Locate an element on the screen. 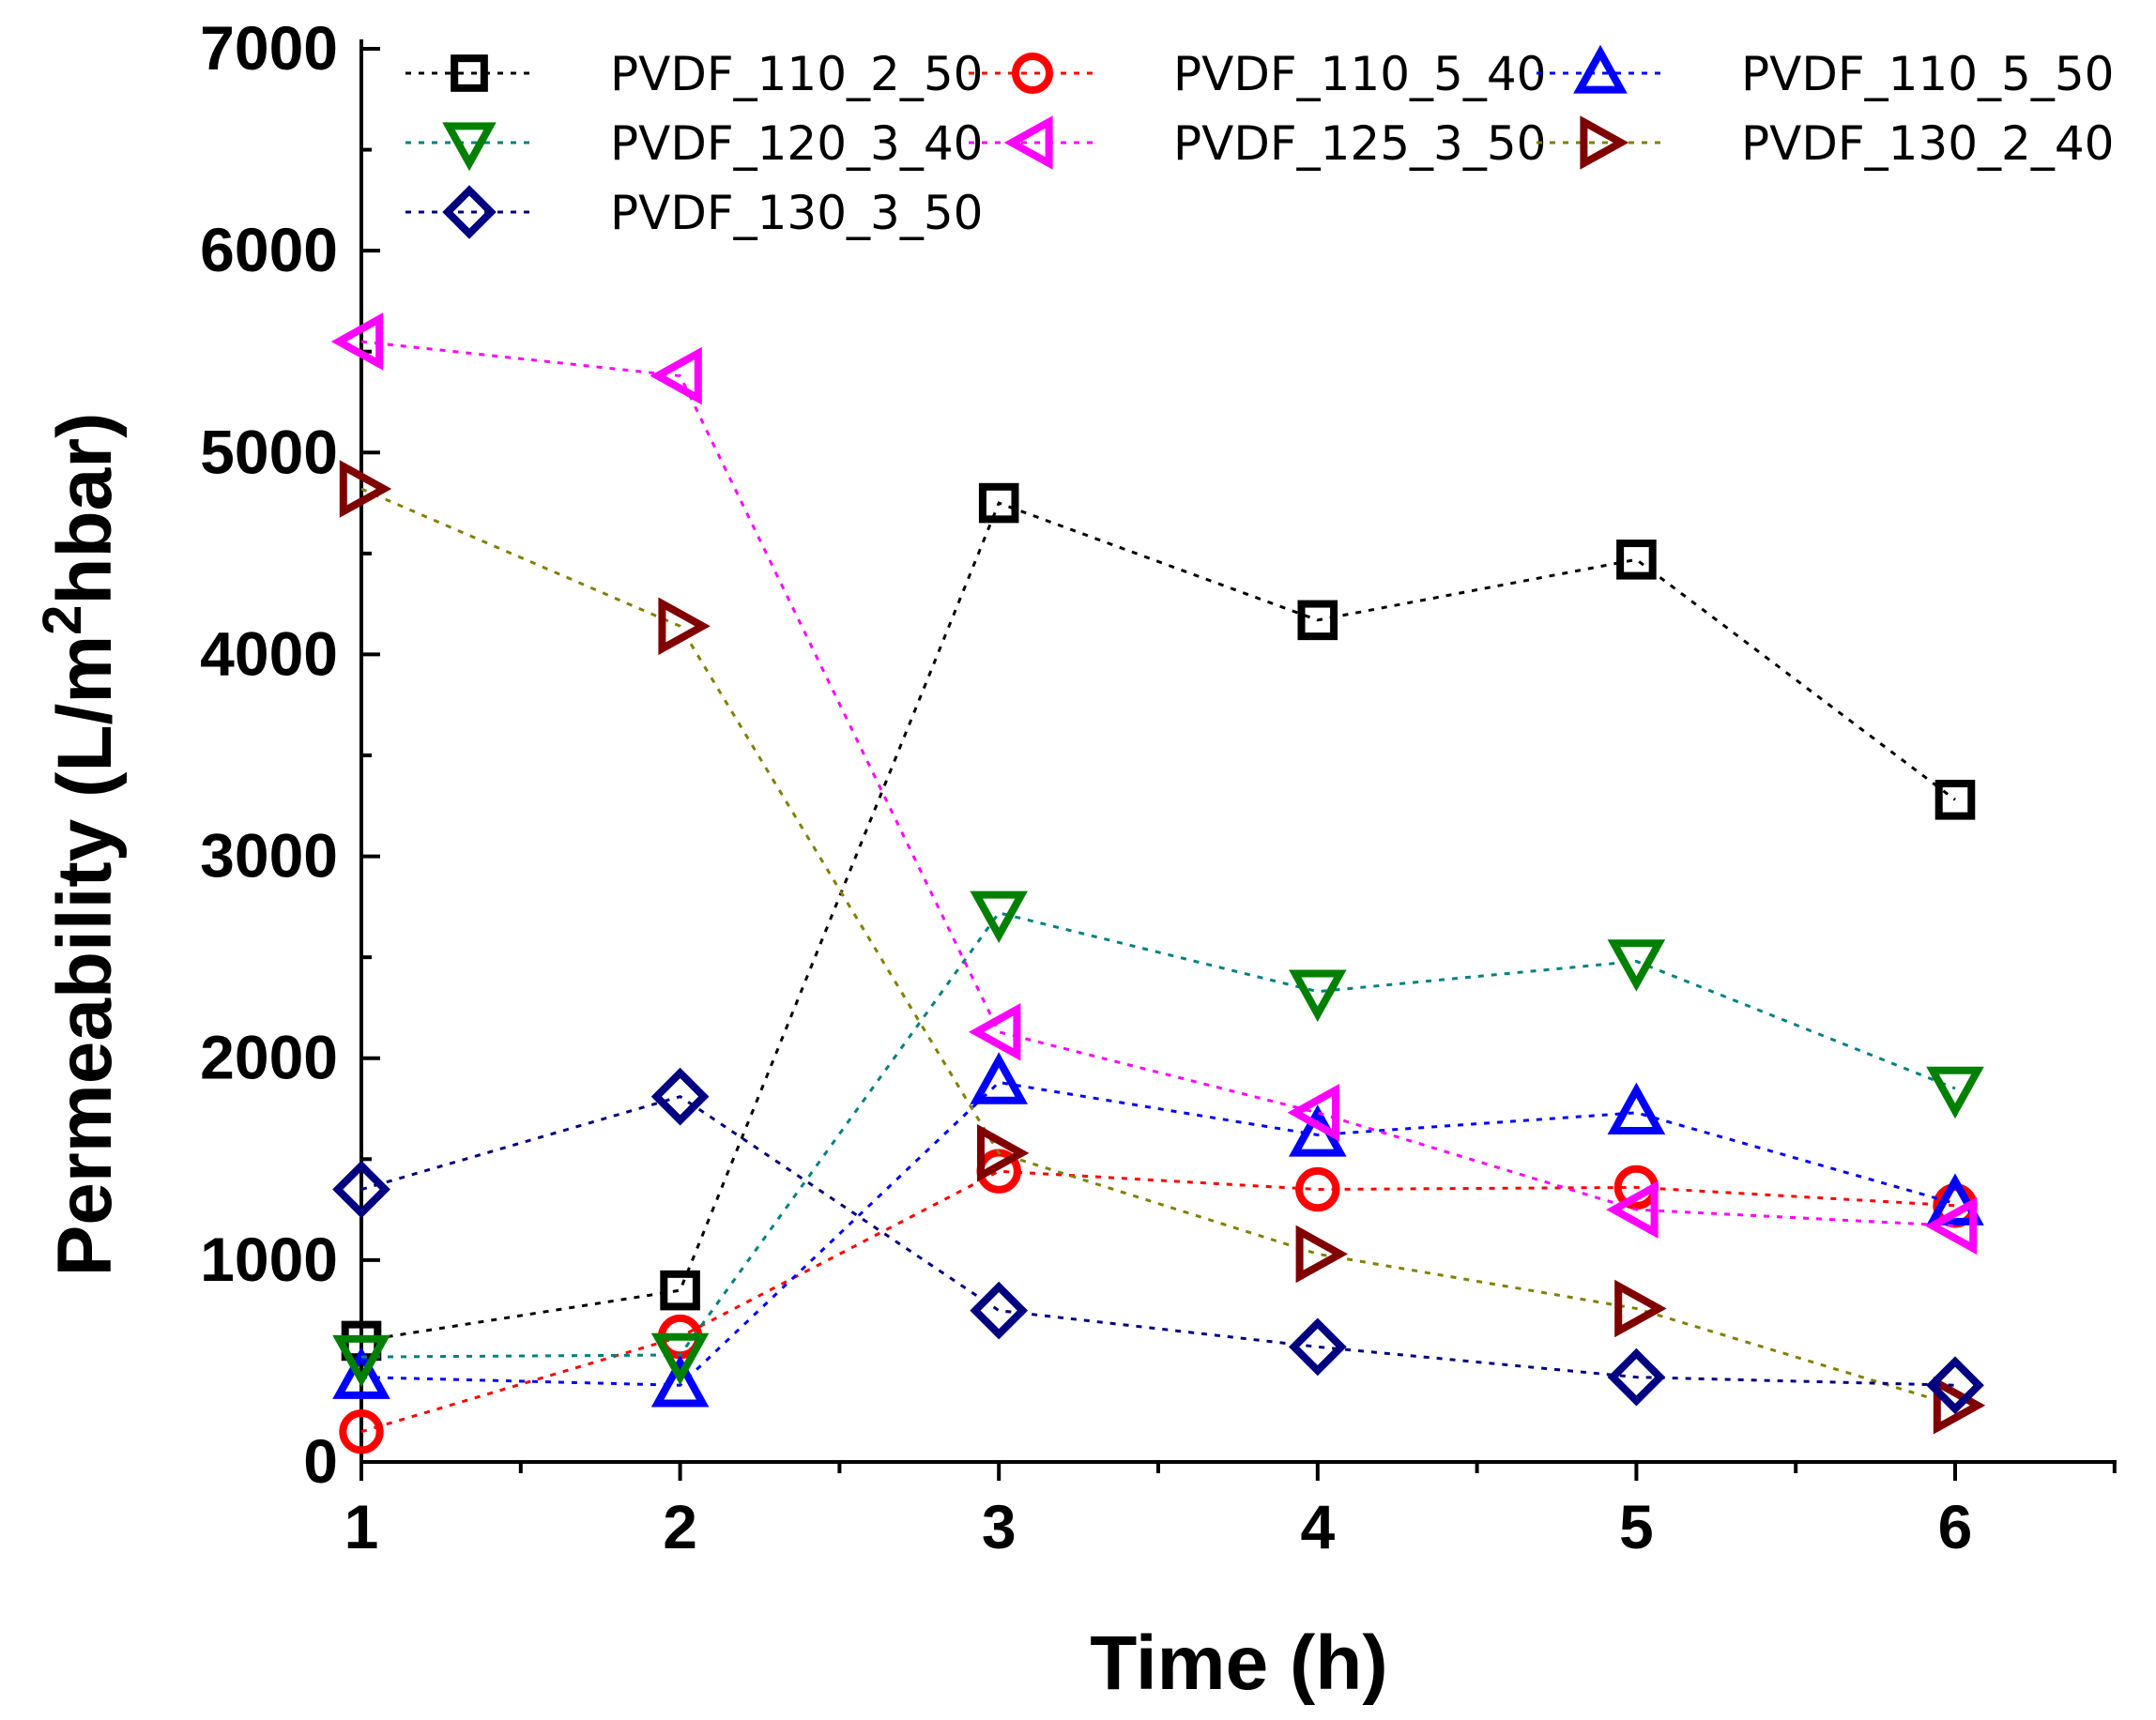 This screenshot has width=2156, height=1720. legend-label: PVDF_125_3_50 is located at coordinates (1360, 143).